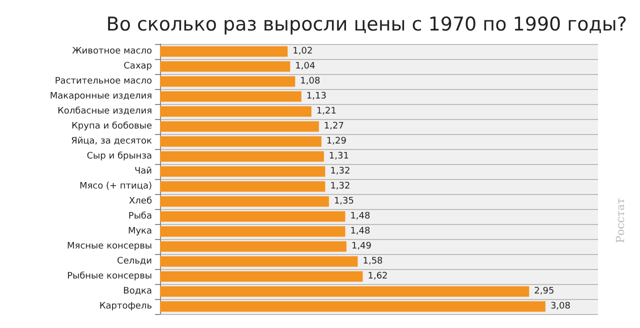 The width and height of the screenshot is (640, 328). I want to click on y-tick-label: Мясные консервы, so click(109, 247).